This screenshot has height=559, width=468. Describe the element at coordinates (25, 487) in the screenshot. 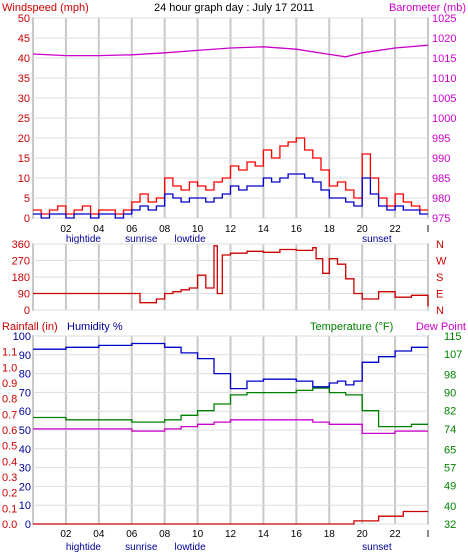

I see `humidity-tick-label: 20` at that location.